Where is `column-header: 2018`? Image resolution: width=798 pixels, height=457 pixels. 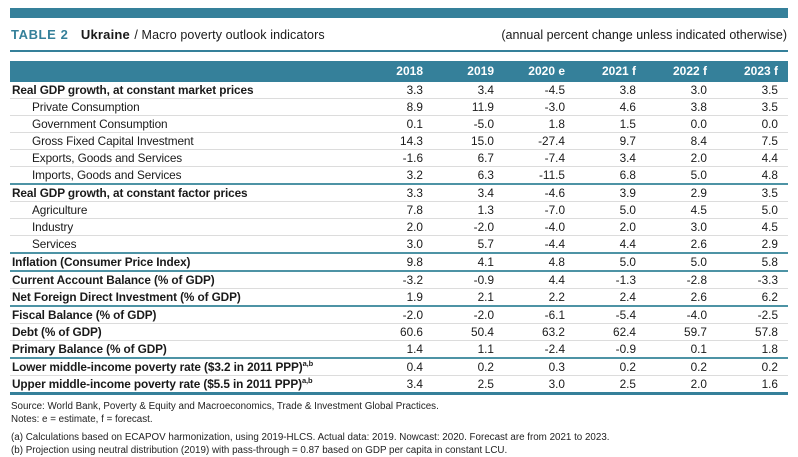
column-header: 2018 is located at coordinates (397, 71).